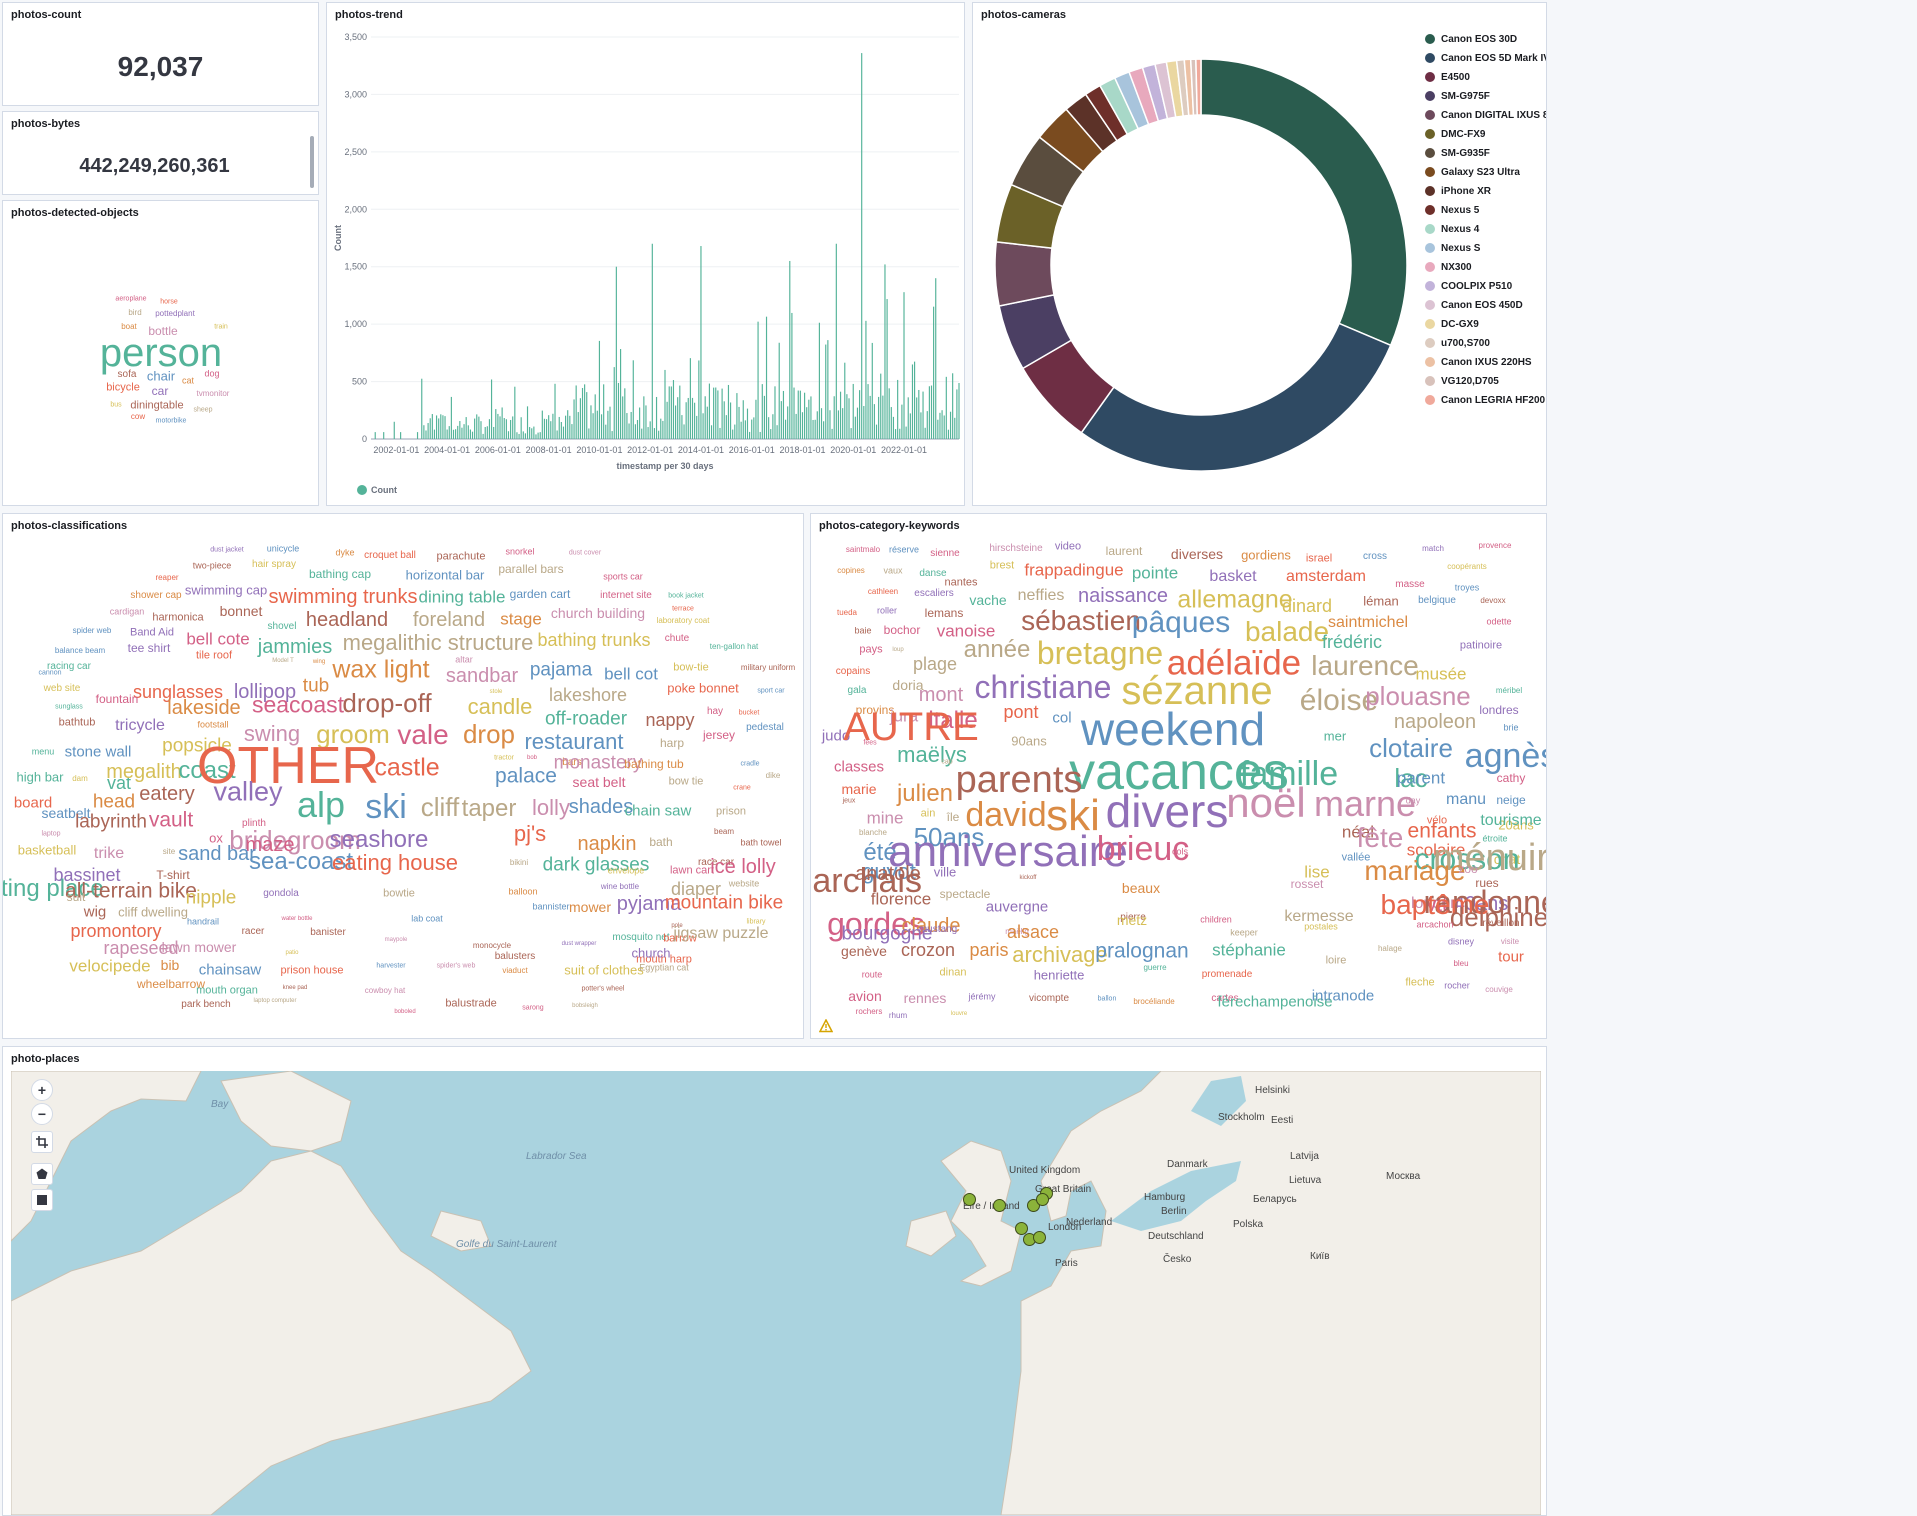  Describe the element at coordinates (492, 945) in the screenshot. I see `tagcloud-word: monocycle` at that location.